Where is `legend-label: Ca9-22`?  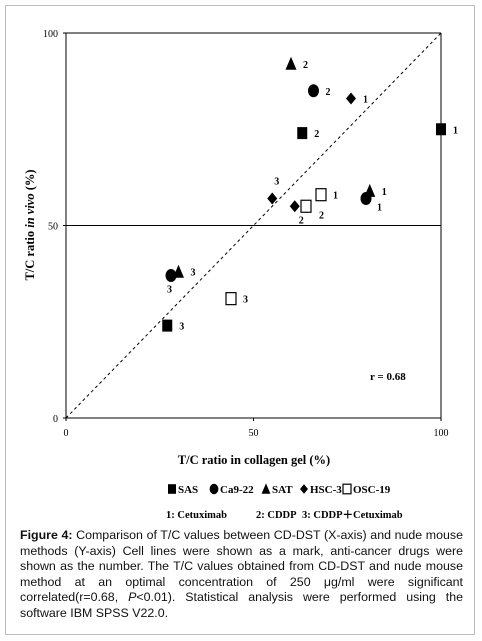 legend-label: Ca9-22 is located at coordinates (237, 490).